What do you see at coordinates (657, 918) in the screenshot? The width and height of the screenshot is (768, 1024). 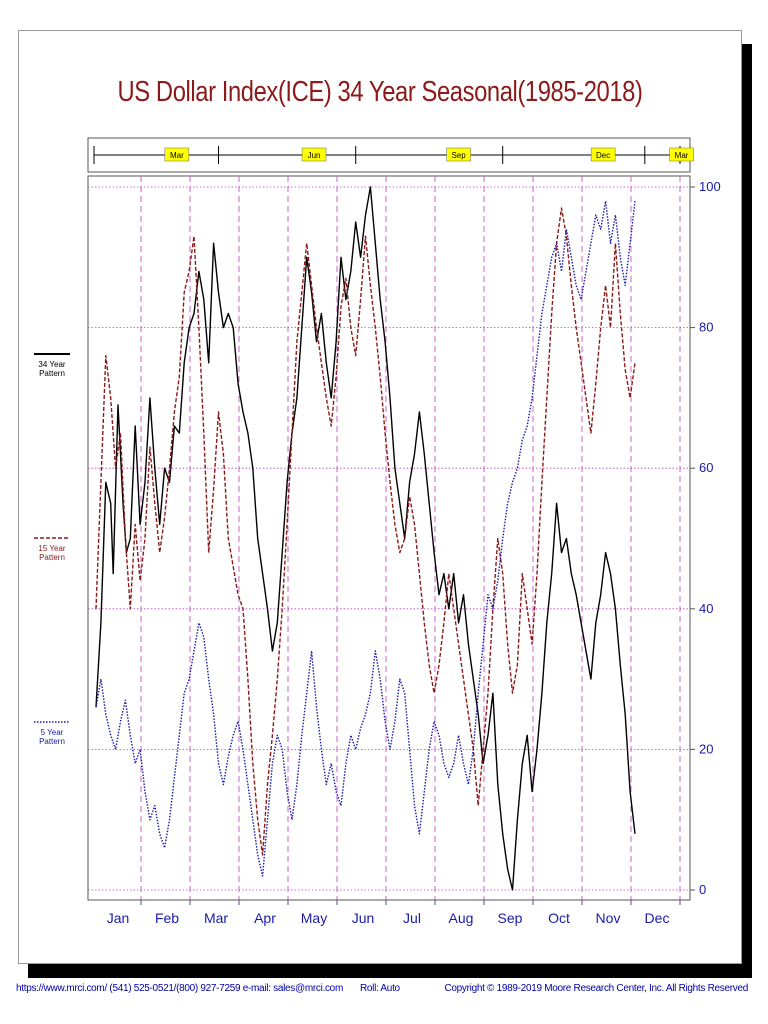 I see `x-month-label: Dec` at bounding box center [657, 918].